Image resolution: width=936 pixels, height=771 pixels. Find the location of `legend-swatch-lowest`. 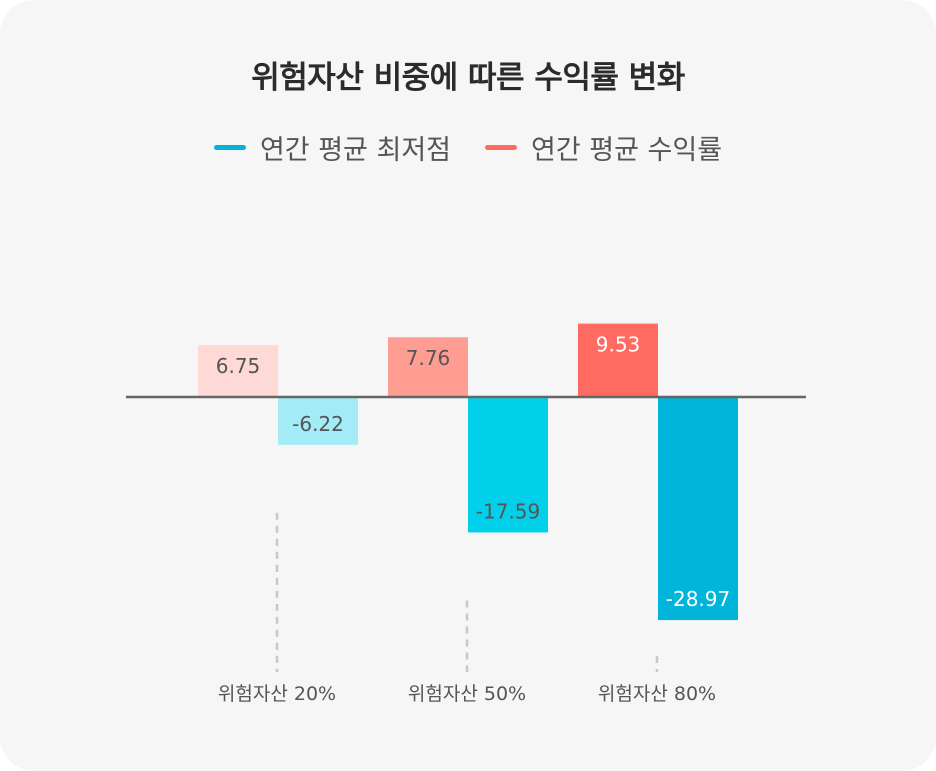

legend-swatch-lowest is located at coordinates (229, 147).